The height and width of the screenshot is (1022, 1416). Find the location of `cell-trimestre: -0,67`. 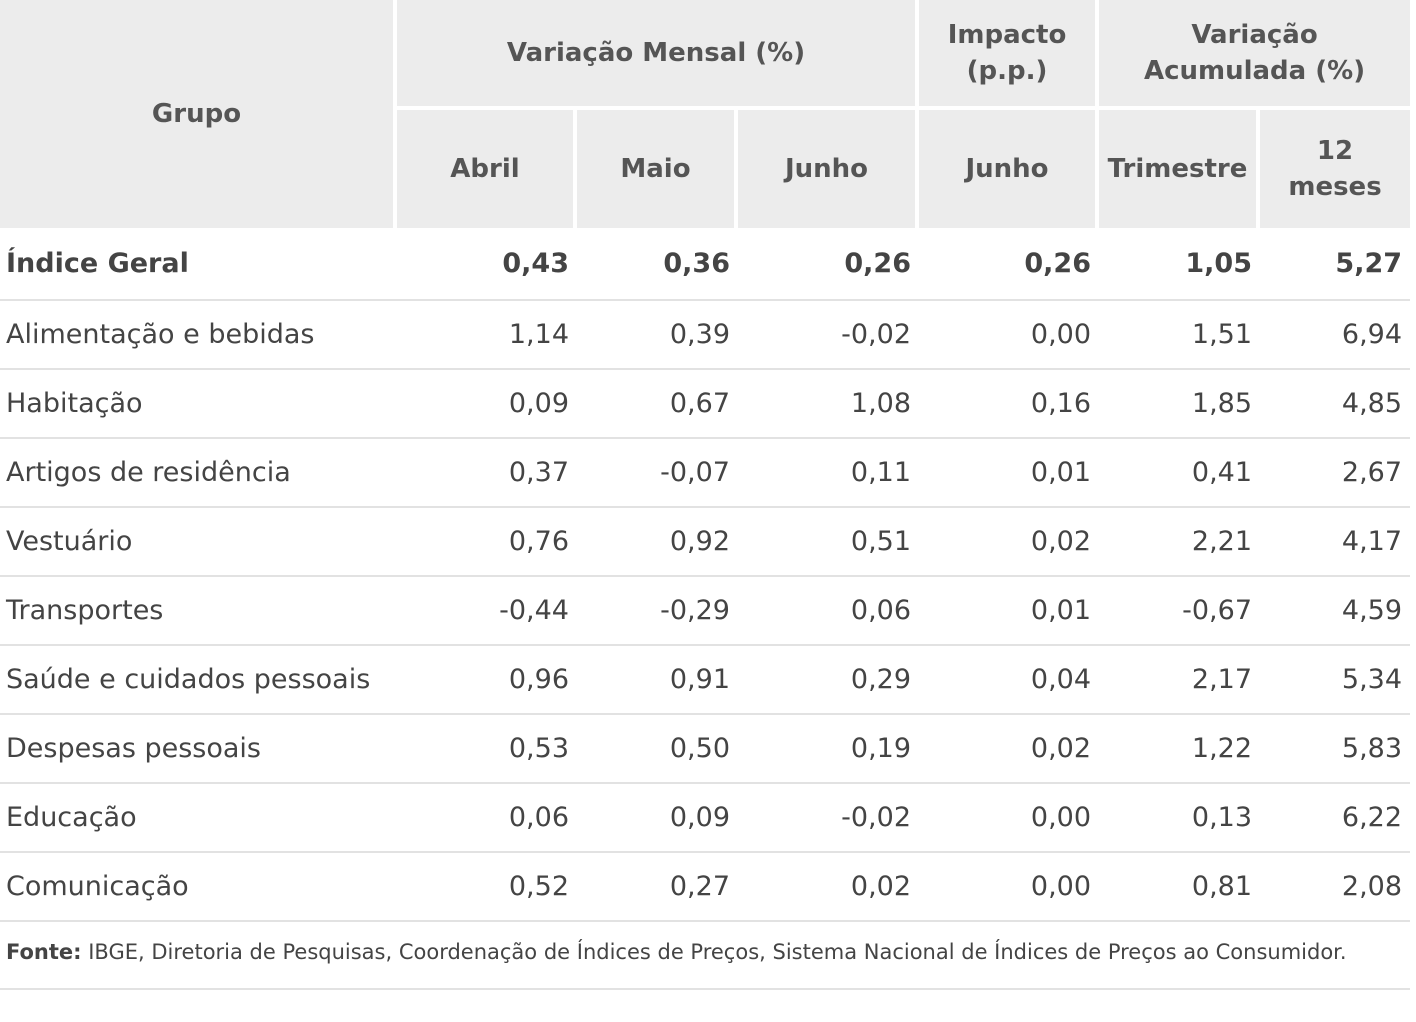

cell-trimestre: -0,67 is located at coordinates (1180, 611).